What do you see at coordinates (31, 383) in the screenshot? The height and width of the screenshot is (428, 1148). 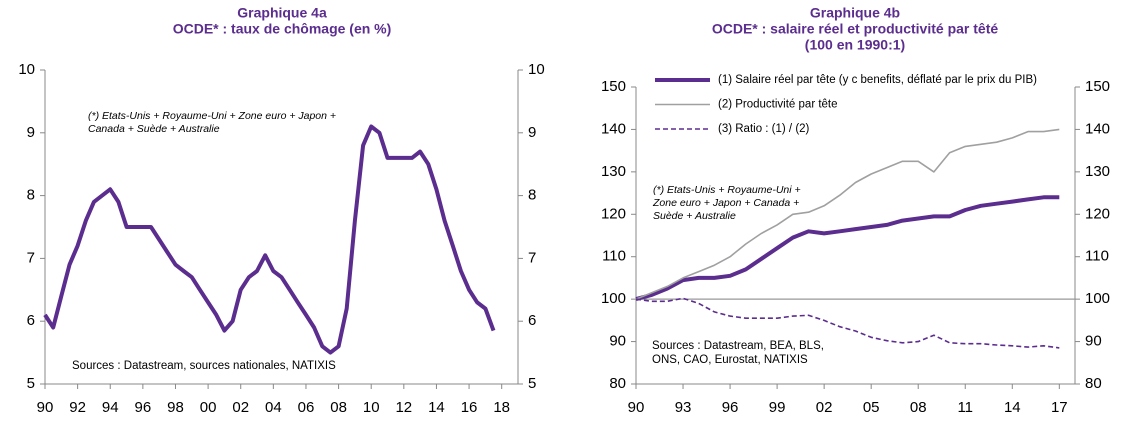 I see `y-tick-label: 5` at bounding box center [31, 383].